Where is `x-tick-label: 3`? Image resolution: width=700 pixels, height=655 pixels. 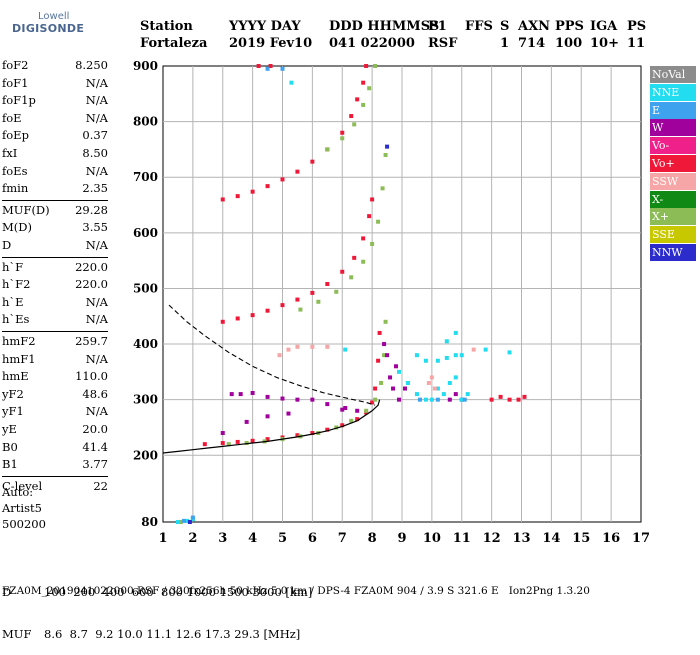
x-tick-label: 3 is located at coordinates (222, 538).